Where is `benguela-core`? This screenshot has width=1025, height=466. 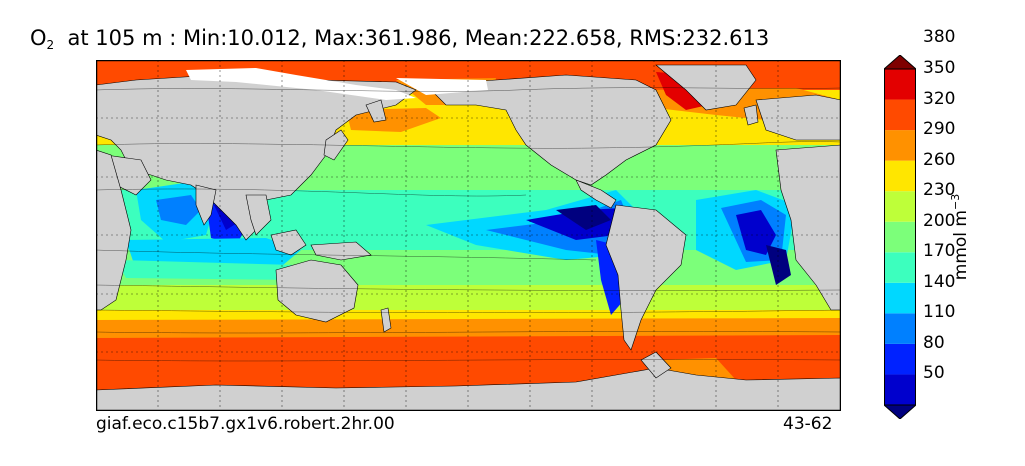
benguela-core is located at coordinates (778, 265).